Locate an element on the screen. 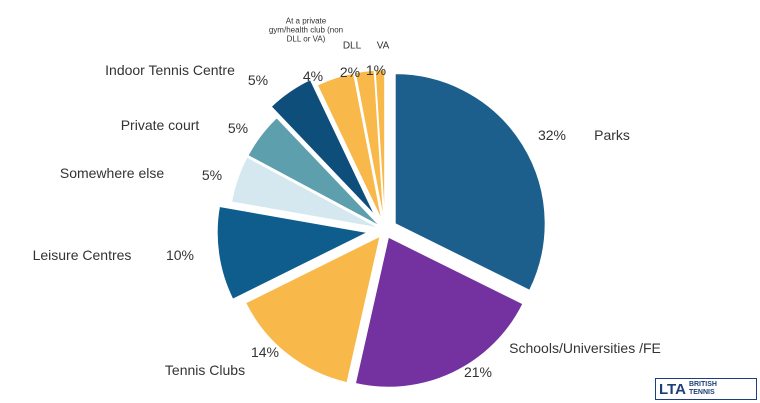  slice-label: Private court is located at coordinates (160, 125).